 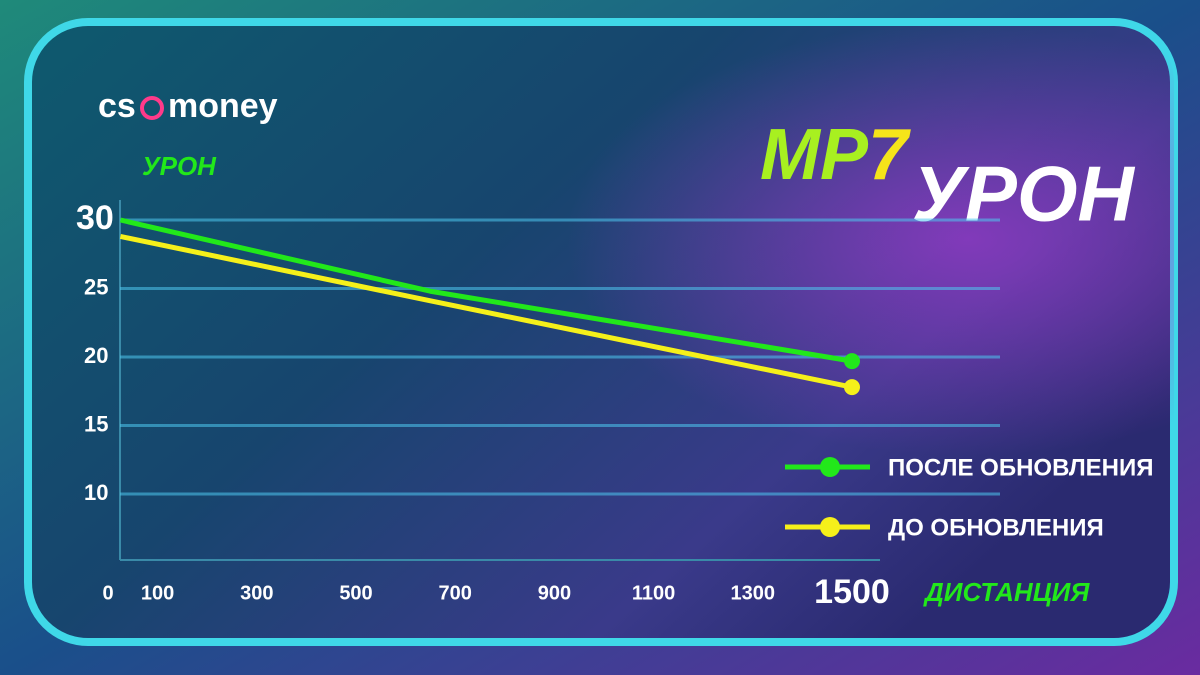 I want to click on x-tick-label: 1100, so click(x=653, y=593).